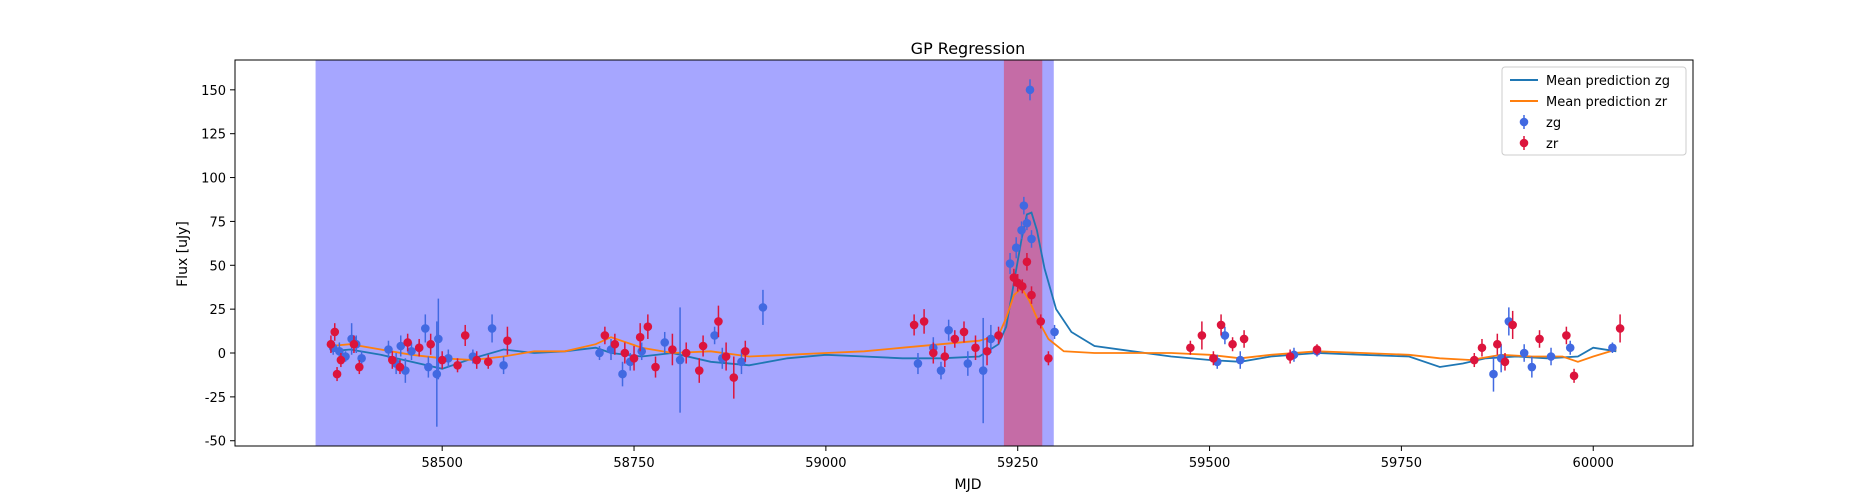 The width and height of the screenshot is (1875, 500). I want to click on x-axis-title: MJD, so click(968, 485).